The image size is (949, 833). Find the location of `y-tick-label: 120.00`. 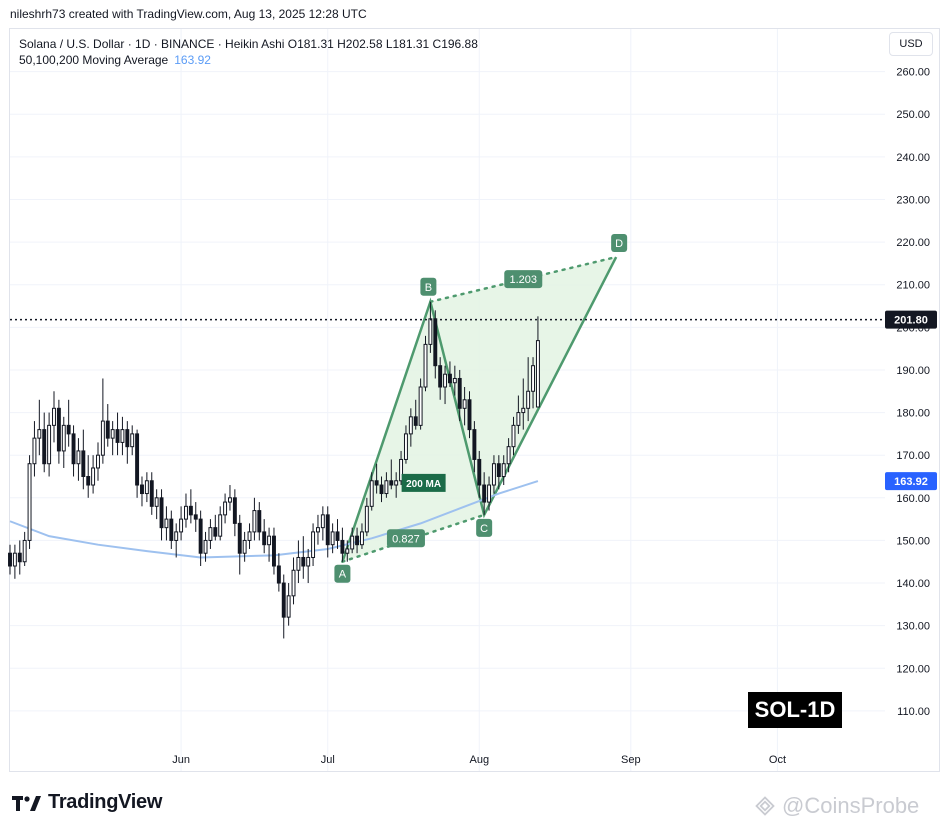

y-tick-label: 120.00 is located at coordinates (913, 669).